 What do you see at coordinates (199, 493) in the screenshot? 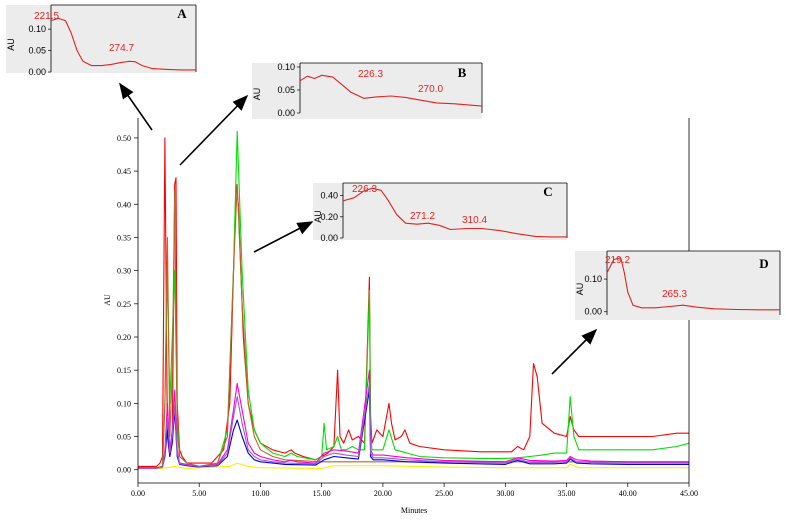
I see `x-tick-label: 5.00` at bounding box center [199, 493].